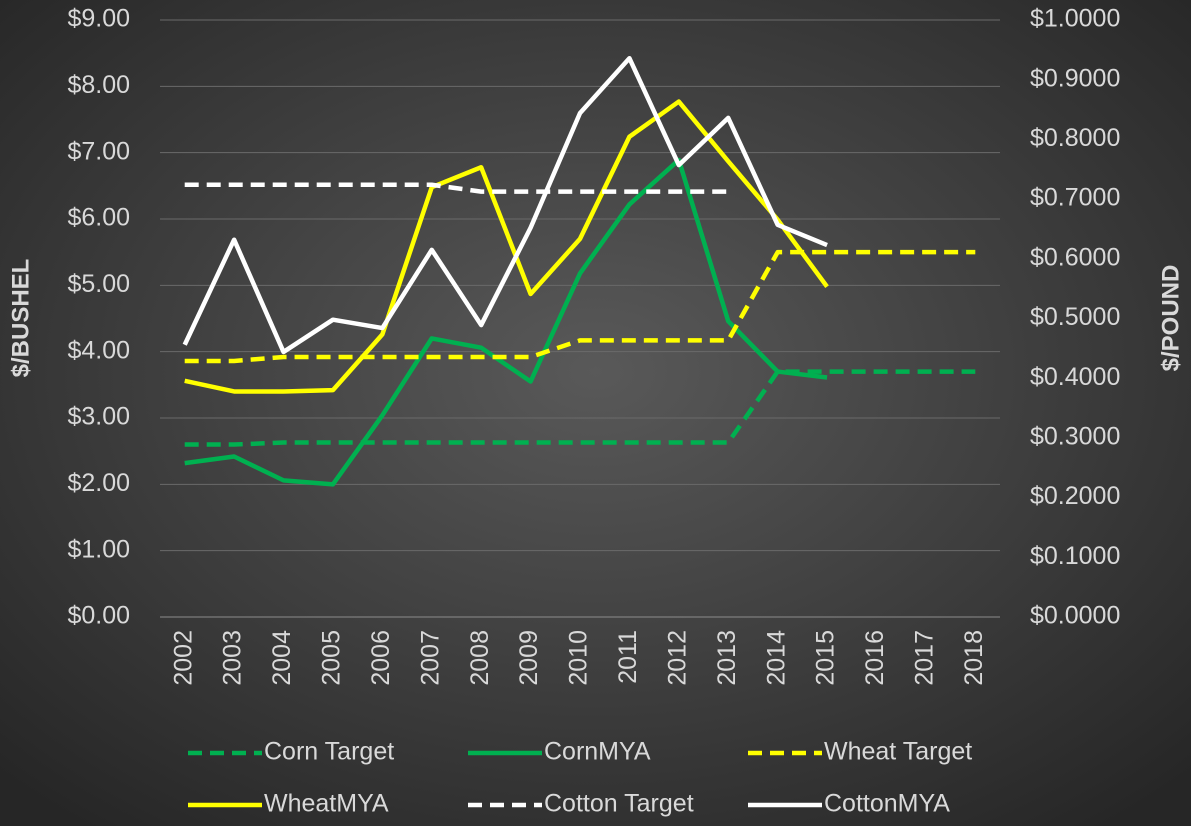  Describe the element at coordinates (1075, 257) in the screenshot. I see `y2-tick-label: $0.6000` at that location.